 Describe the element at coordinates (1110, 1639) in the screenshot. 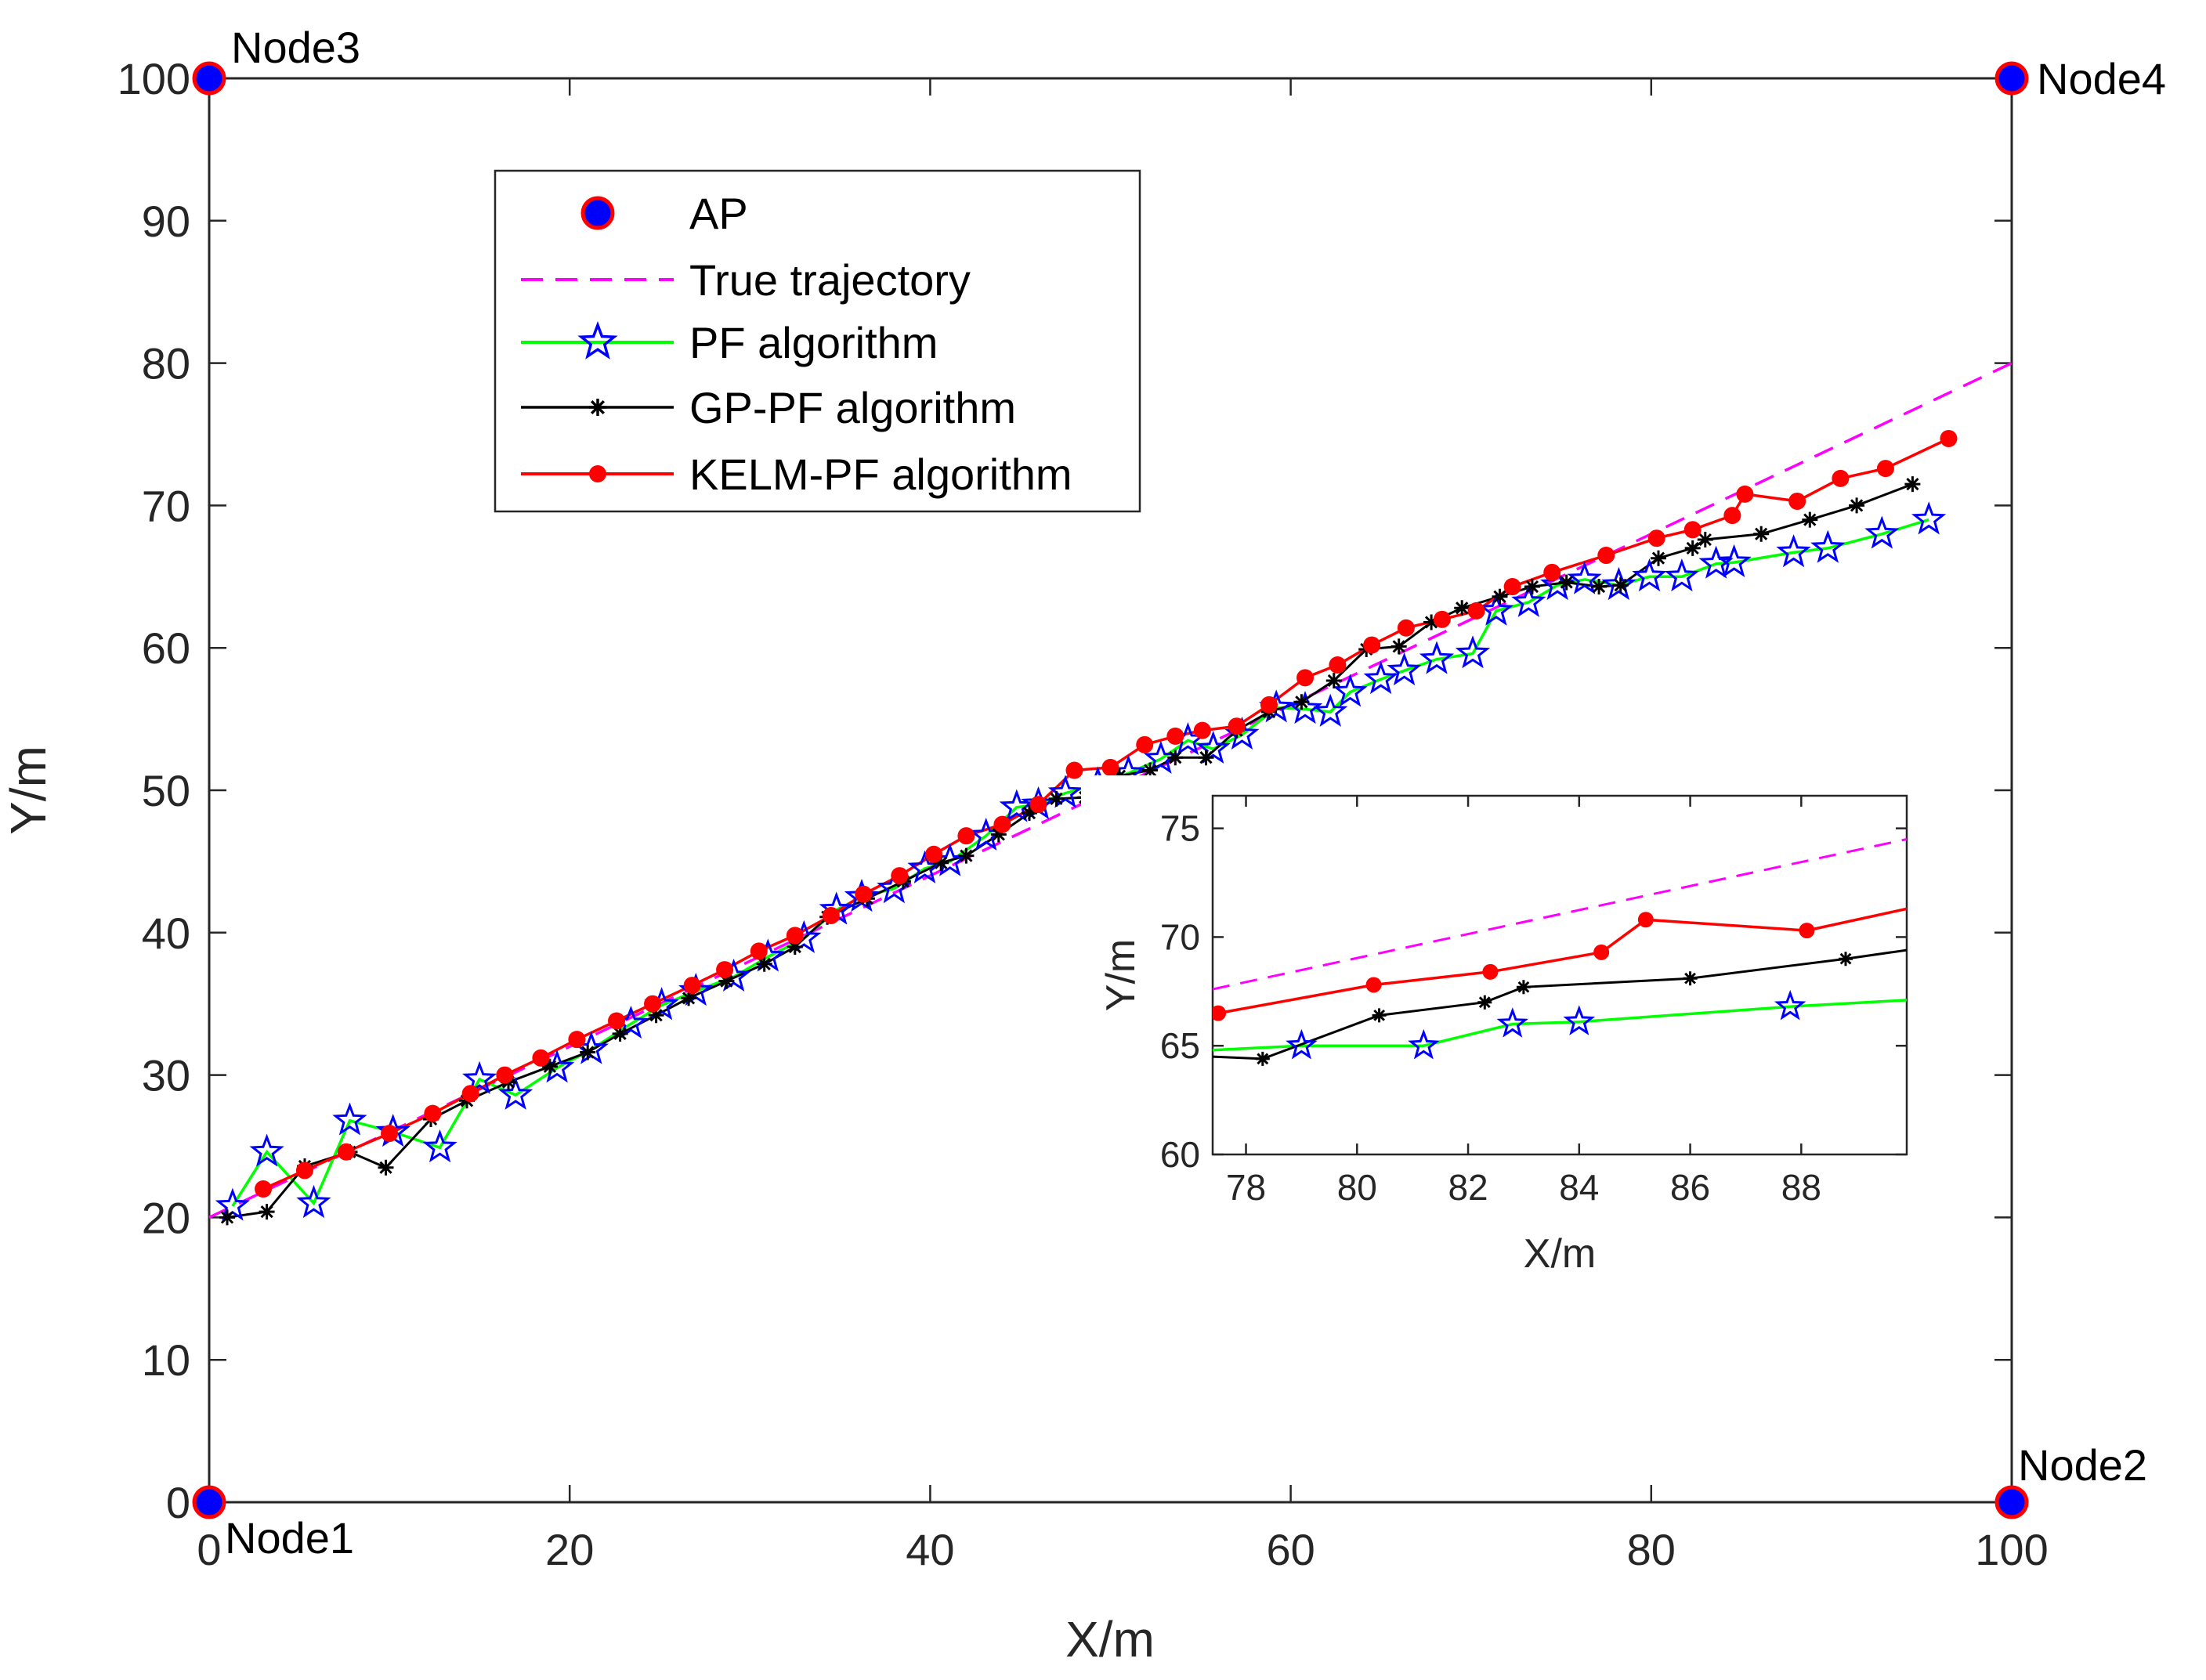

I see `main-x-axis-label: X/m` at that location.